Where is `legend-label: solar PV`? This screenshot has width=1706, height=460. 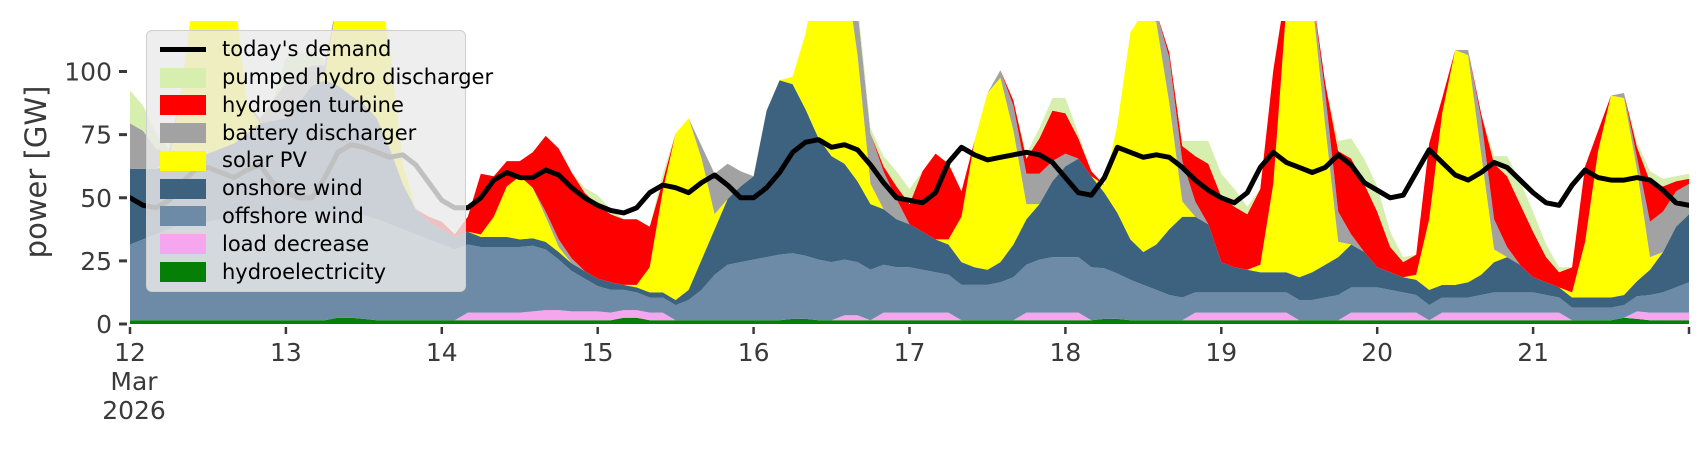 legend-label: solar PV is located at coordinates (264, 160).